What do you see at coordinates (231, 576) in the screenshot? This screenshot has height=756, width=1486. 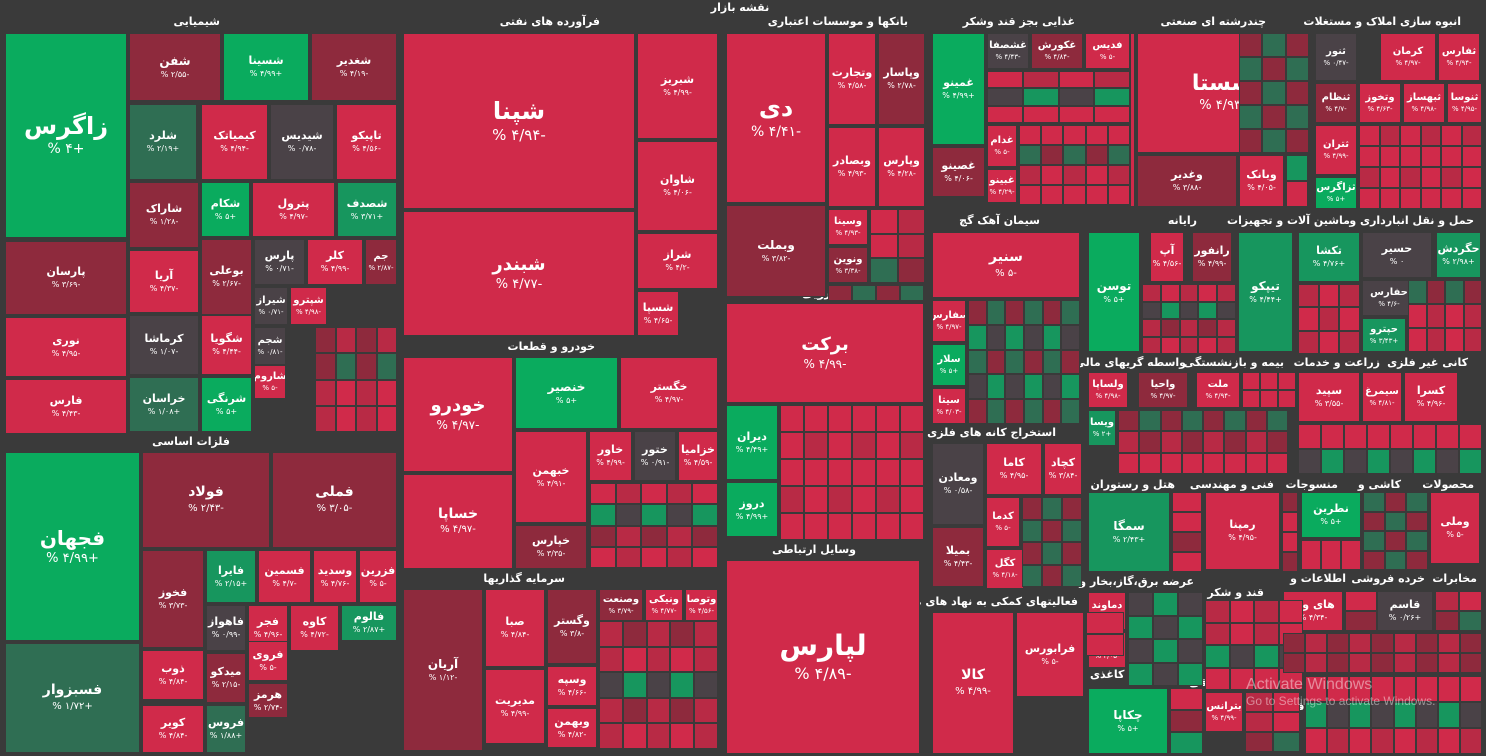 I see `stock-tile: فایرا +۲/۱۵ %` at bounding box center [231, 576].